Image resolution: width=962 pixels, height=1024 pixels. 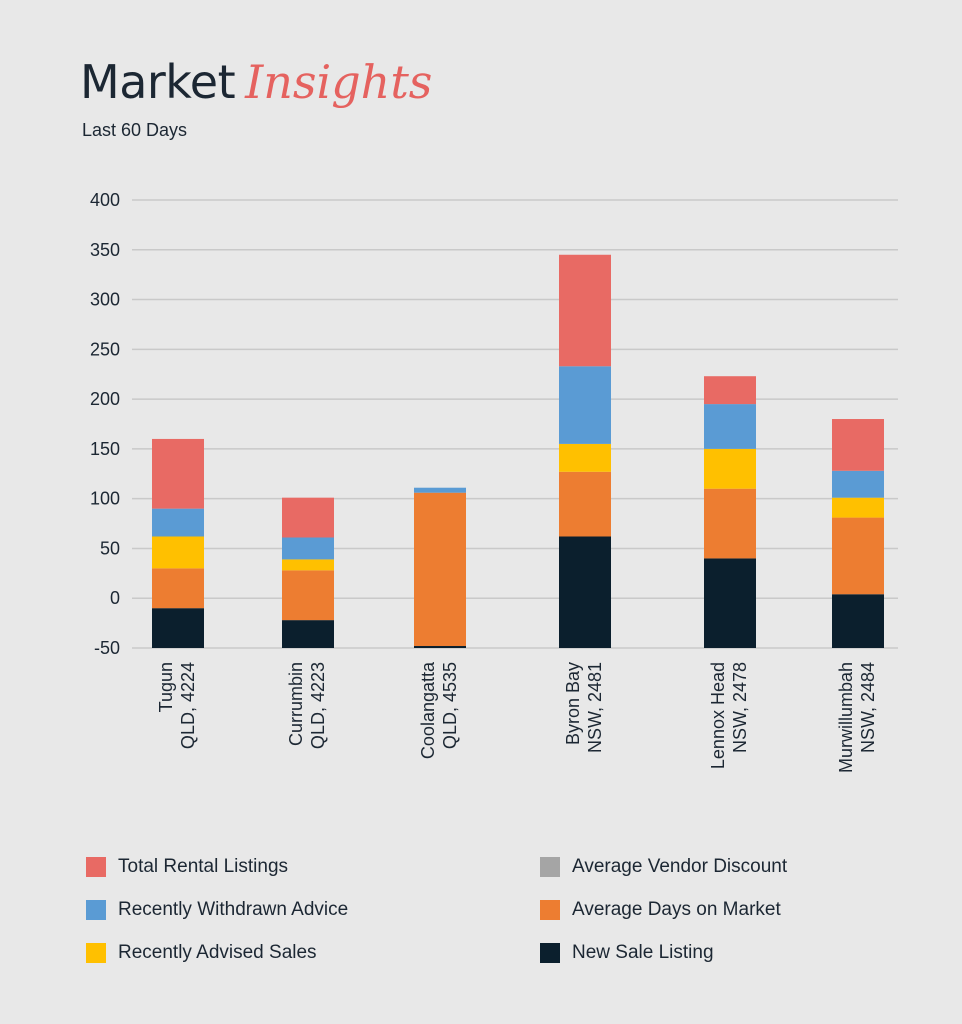 I want to click on title-accent: Insights, so click(x=339, y=82).